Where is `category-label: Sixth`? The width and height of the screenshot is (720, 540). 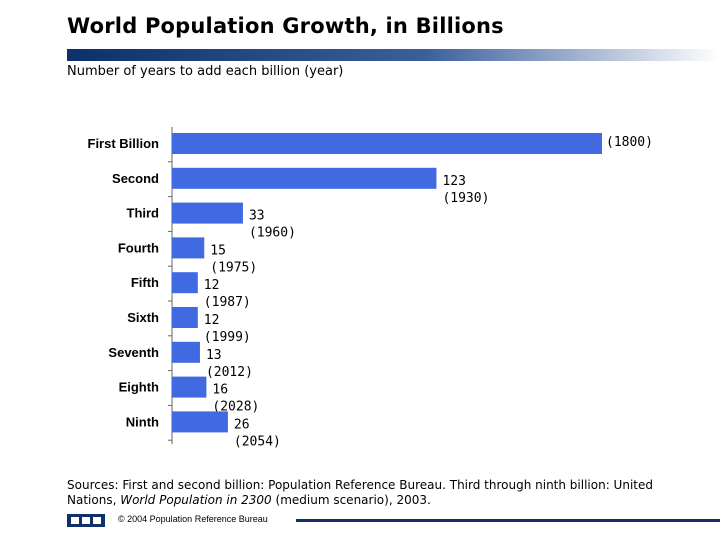 category-label: Sixth is located at coordinates (143, 317).